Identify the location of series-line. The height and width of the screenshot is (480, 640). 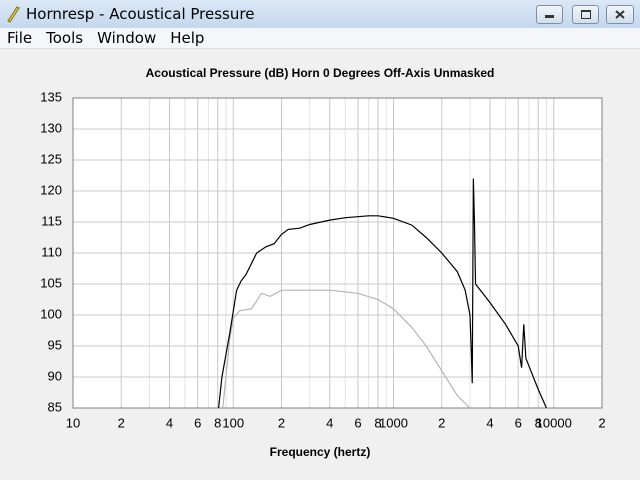
(346, 348).